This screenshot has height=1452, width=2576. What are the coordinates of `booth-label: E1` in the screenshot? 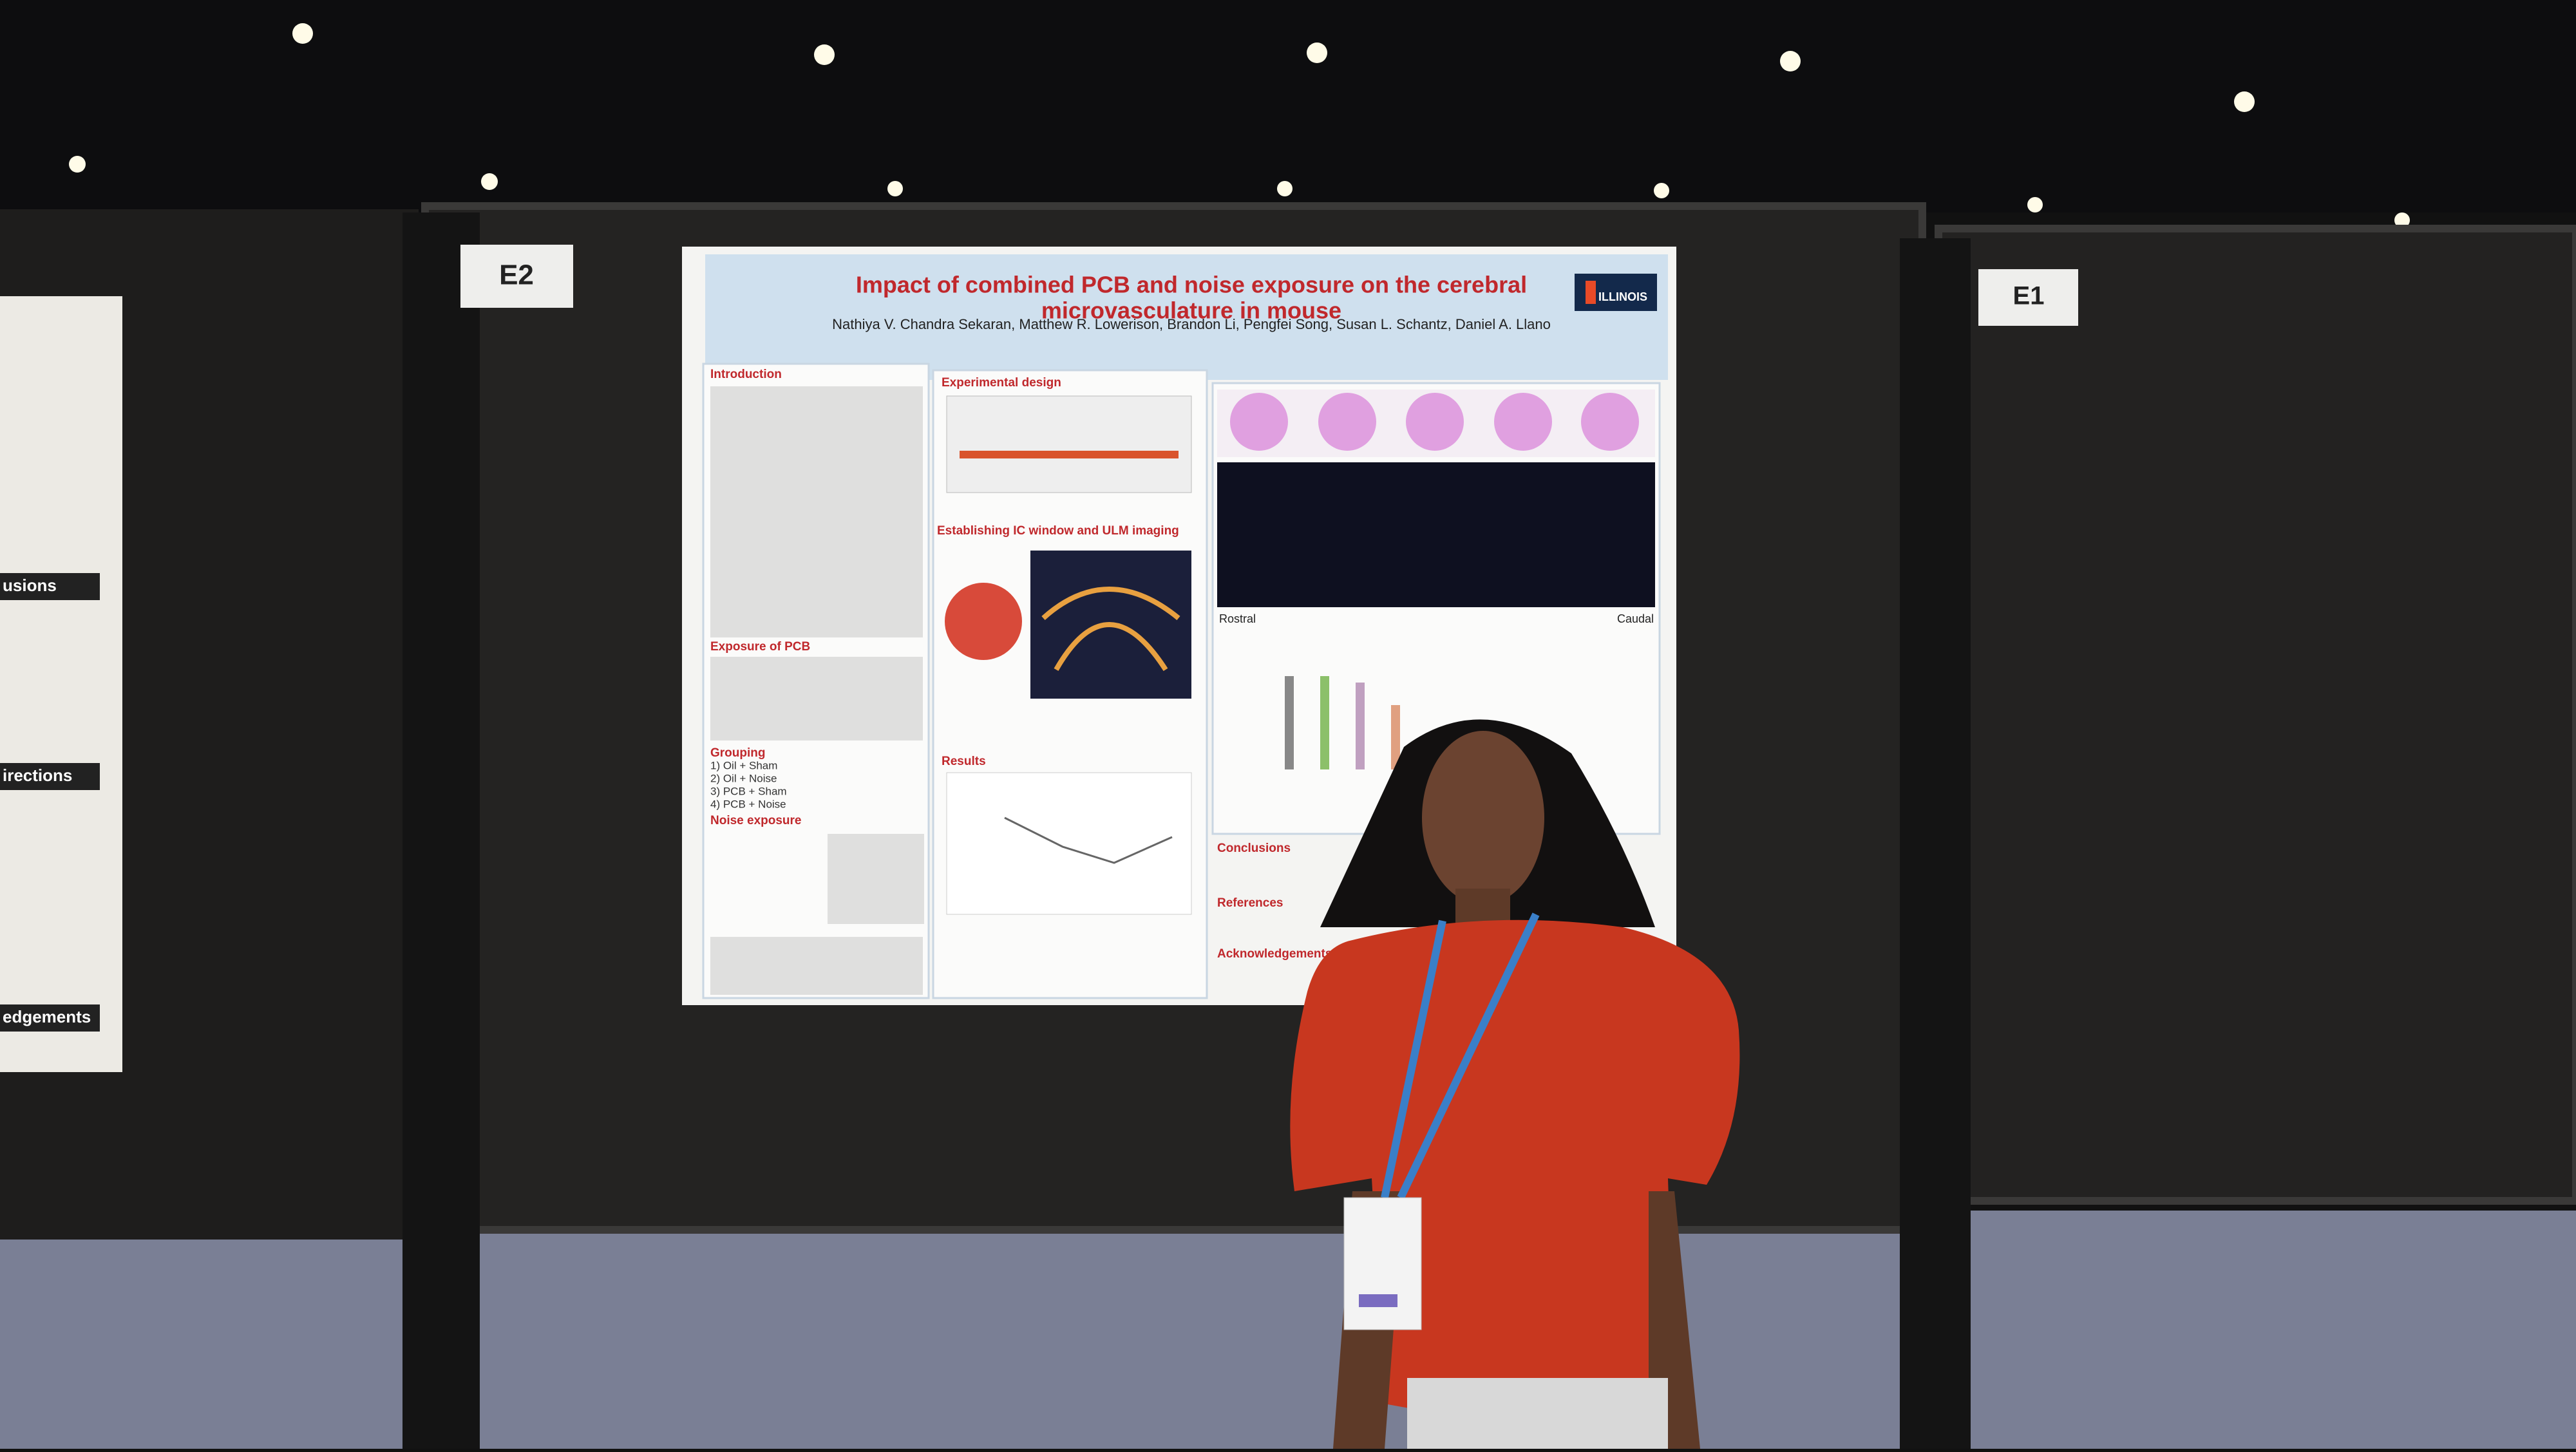 It's located at (2029, 296).